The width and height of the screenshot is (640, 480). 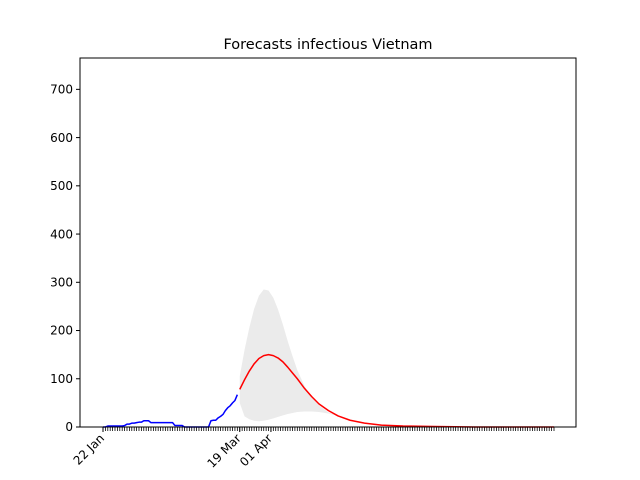 I want to click on forecast-interval-band, so click(x=397, y=358).